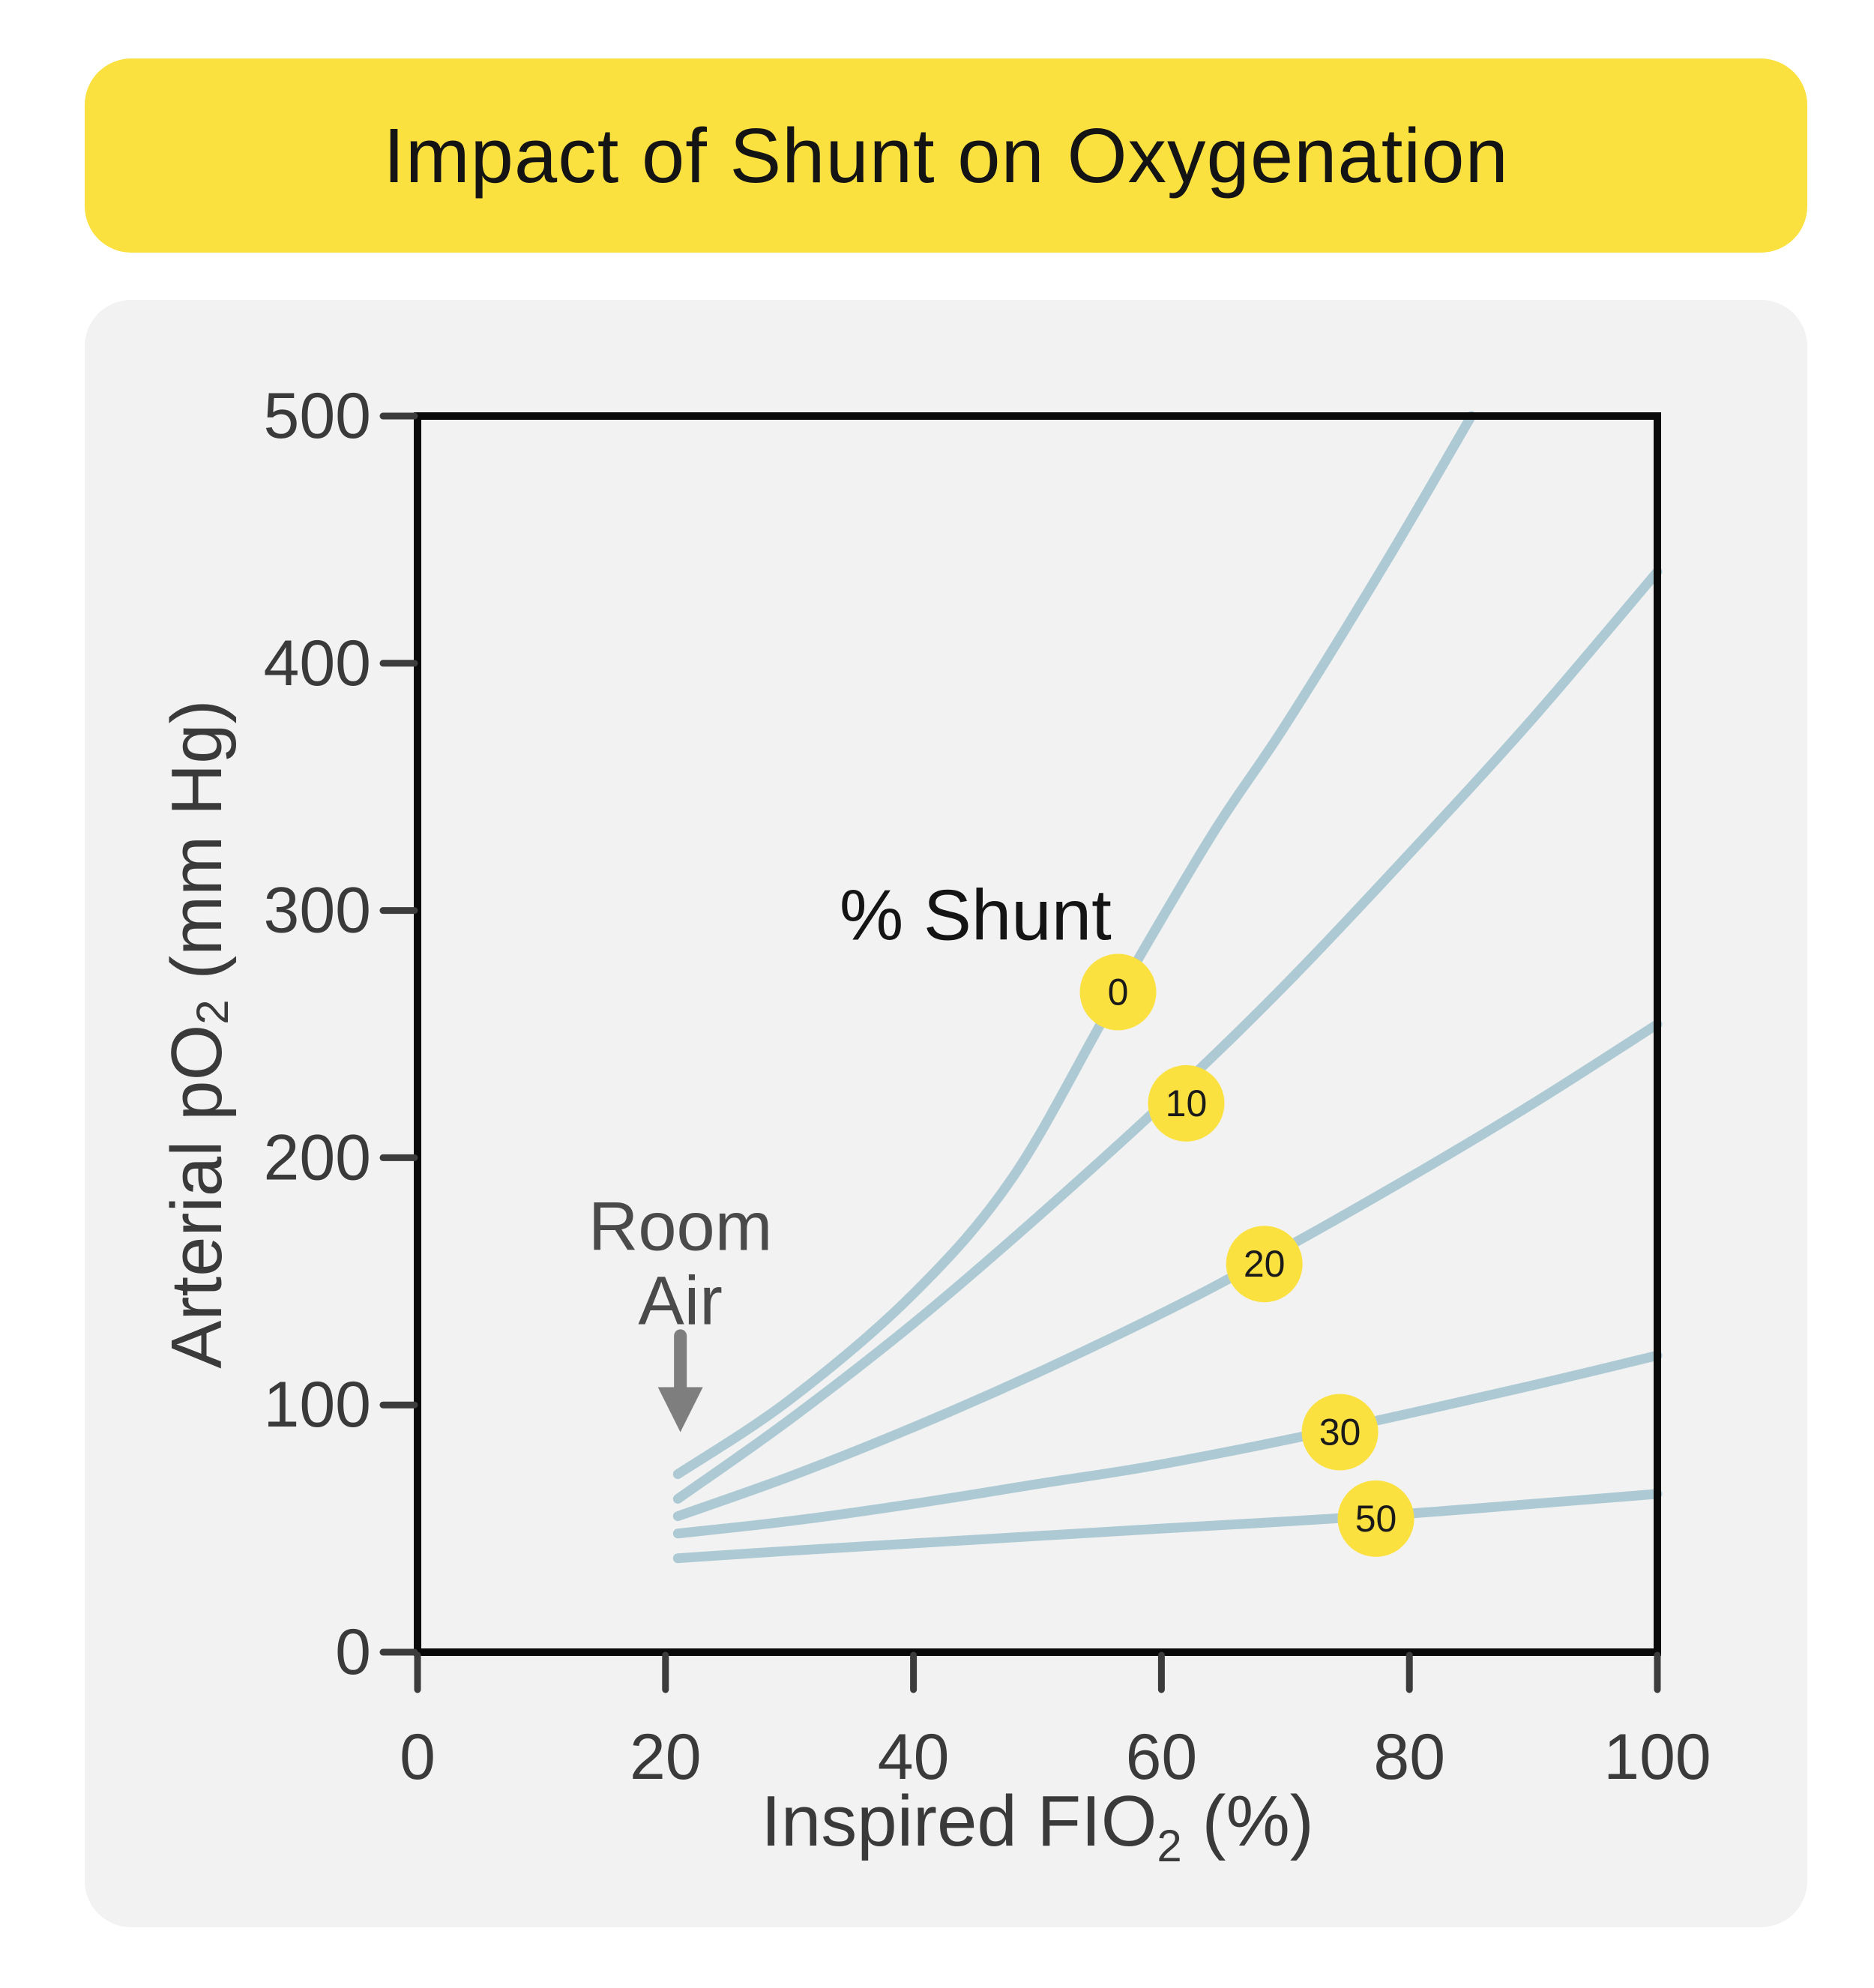  I want to click on x-tick-label-0: 0, so click(418, 1757).